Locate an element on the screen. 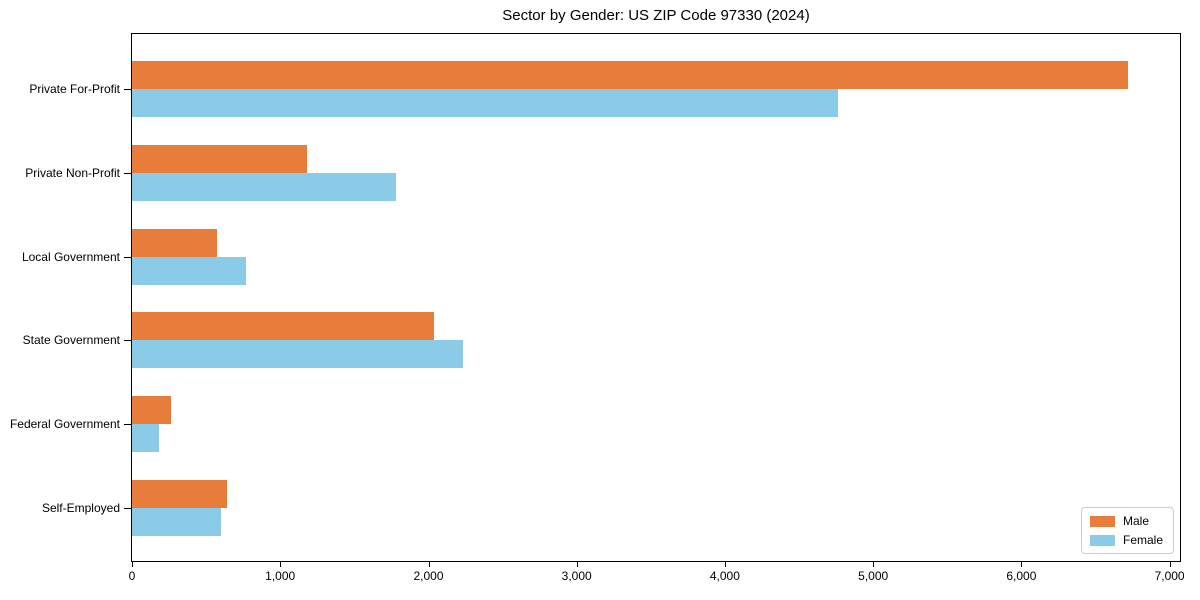 The height and width of the screenshot is (600, 1200). x-tick-2000 is located at coordinates (429, 564).